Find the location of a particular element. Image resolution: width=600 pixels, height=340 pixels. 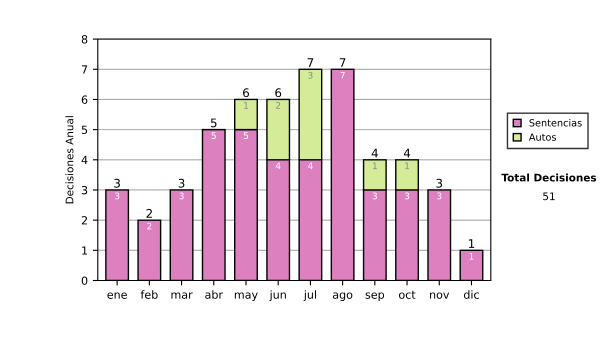

text: Total Decisiones is located at coordinates (548, 177).